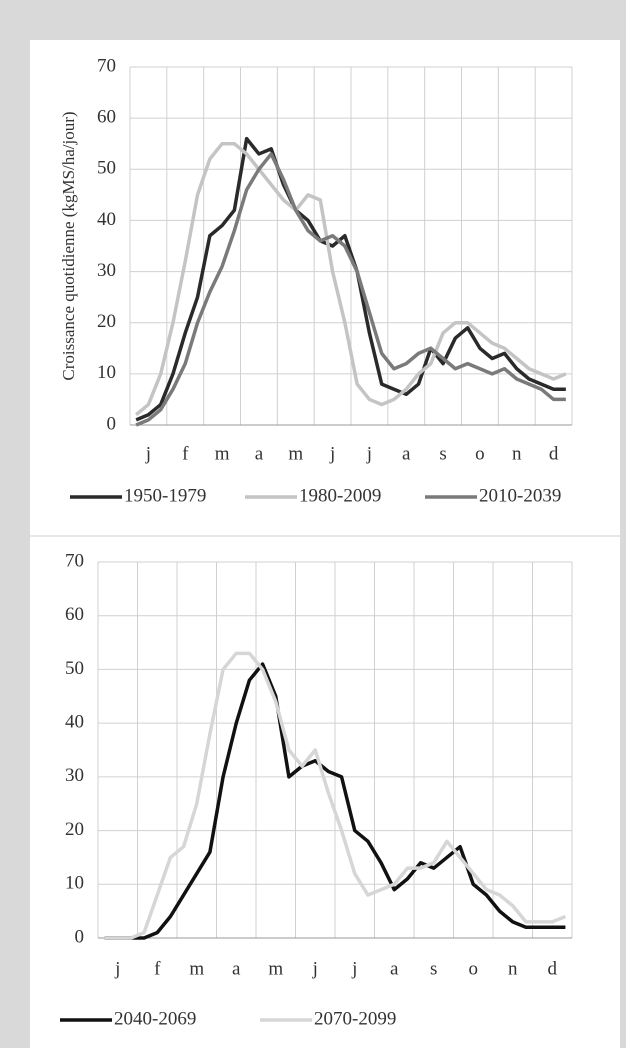 The height and width of the screenshot is (1048, 626). I want to click on legend-label: 2040-2069, so click(155, 1018).